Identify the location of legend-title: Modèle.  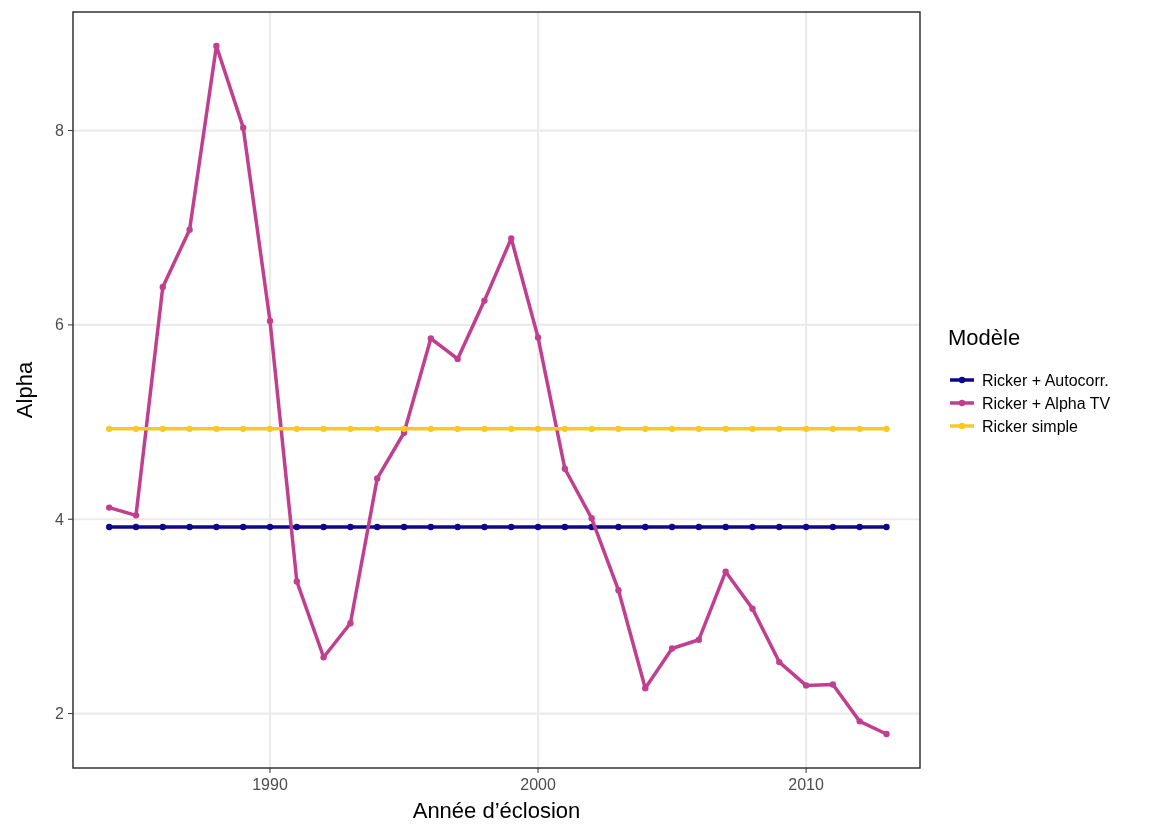
(984, 337).